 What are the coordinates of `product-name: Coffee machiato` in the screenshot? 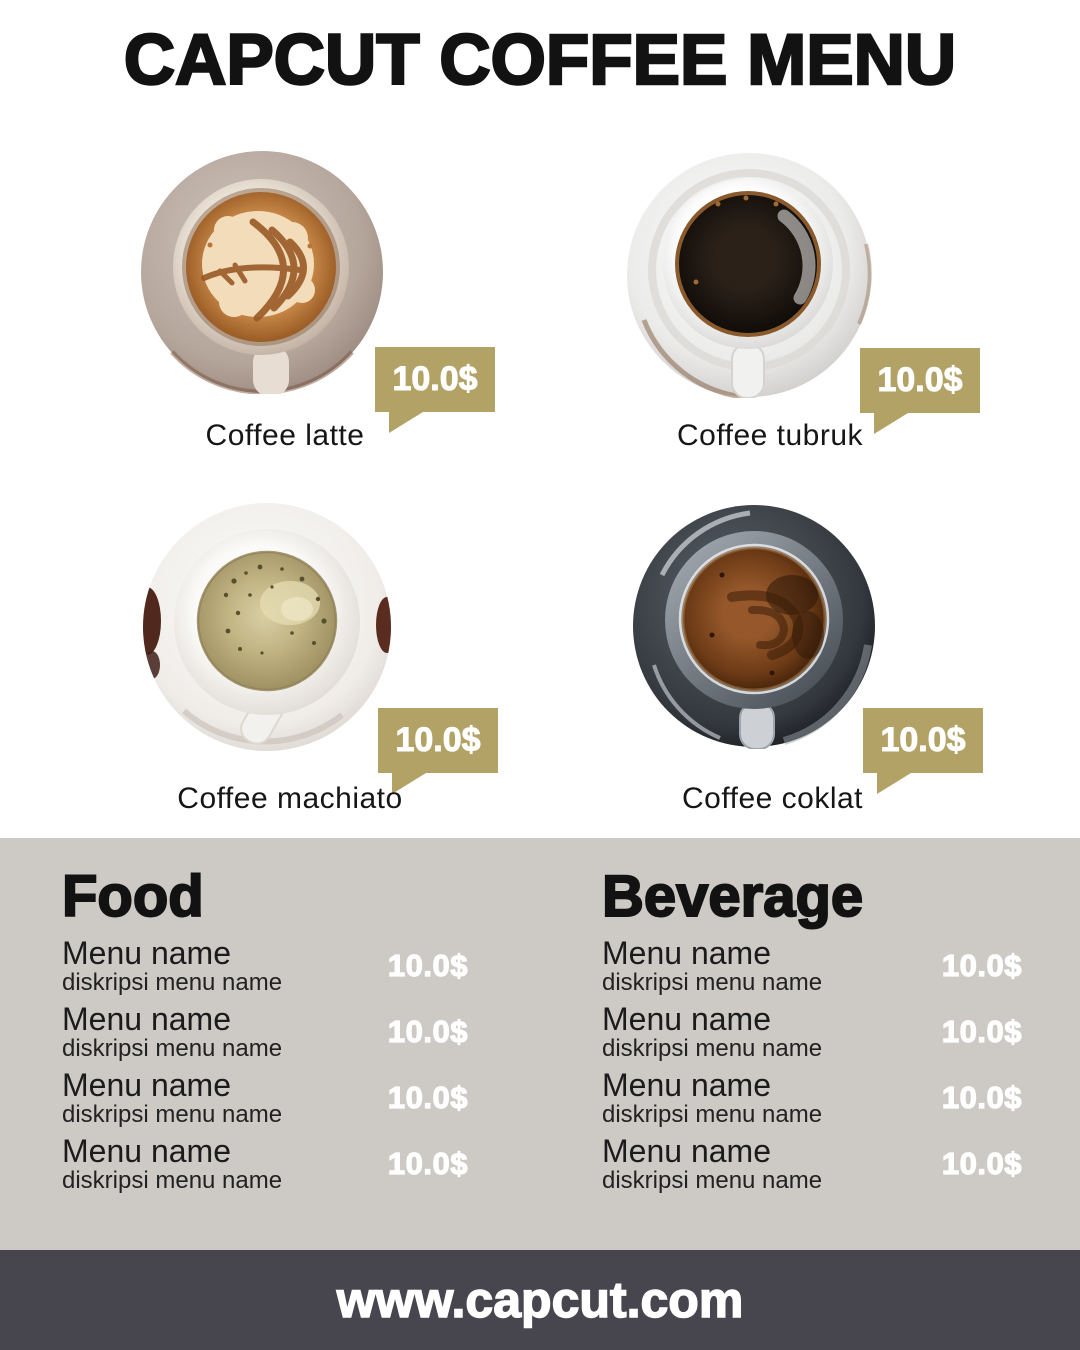 It's located at (290, 798).